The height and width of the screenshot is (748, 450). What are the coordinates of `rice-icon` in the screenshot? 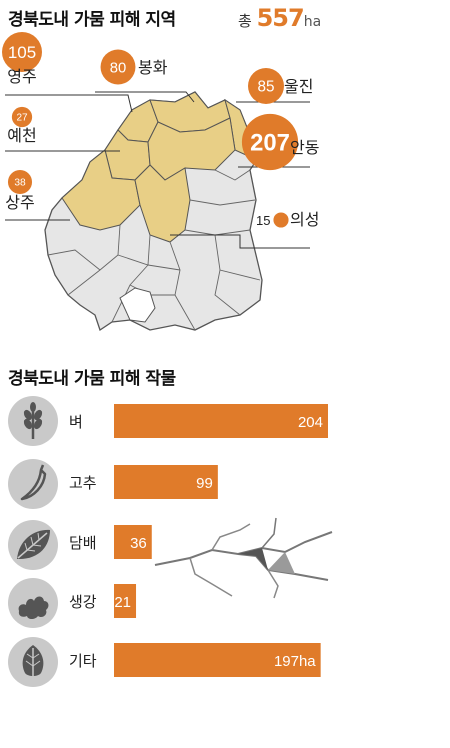 It's located at (33, 421).